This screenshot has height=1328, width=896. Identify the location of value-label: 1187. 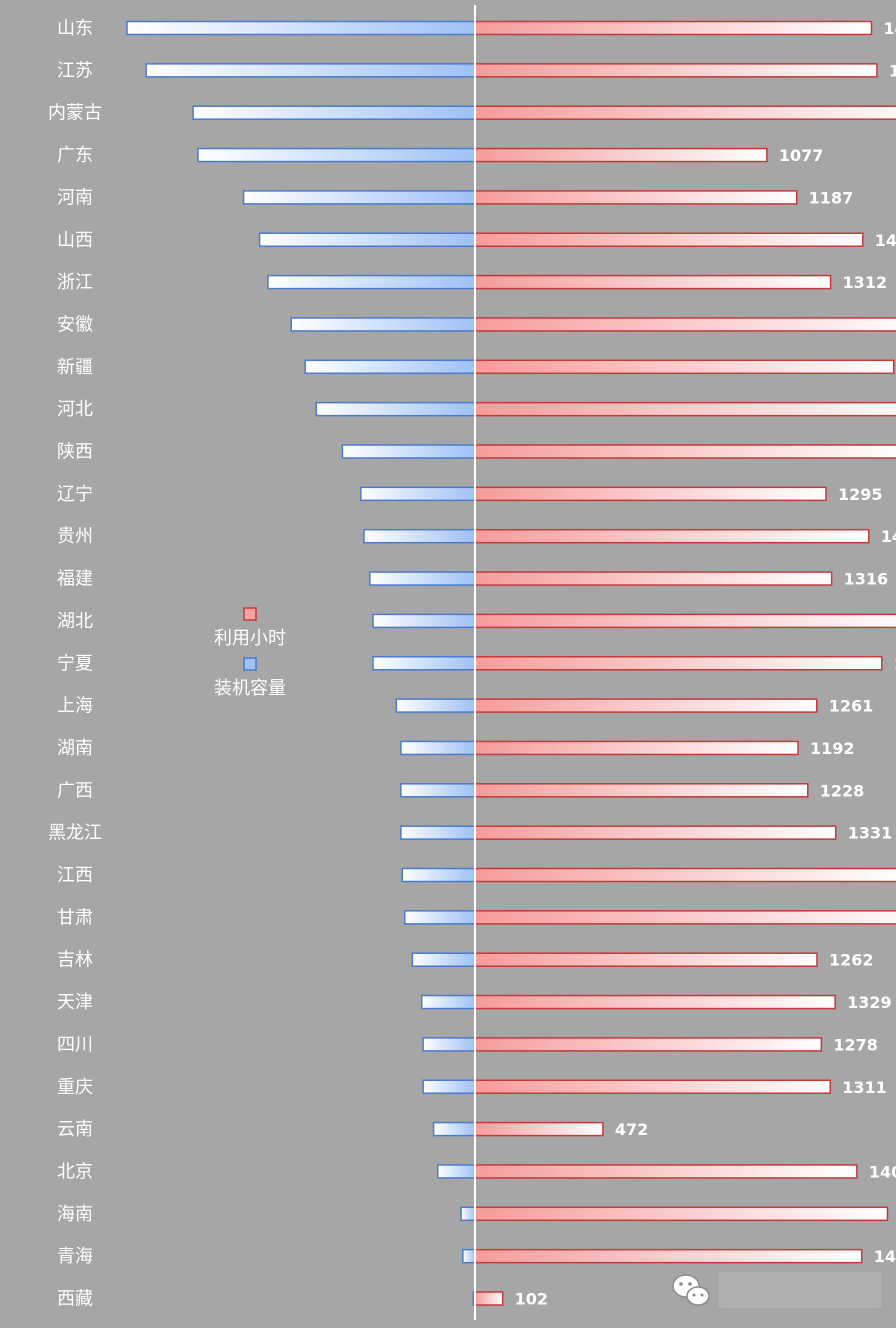
(831, 197).